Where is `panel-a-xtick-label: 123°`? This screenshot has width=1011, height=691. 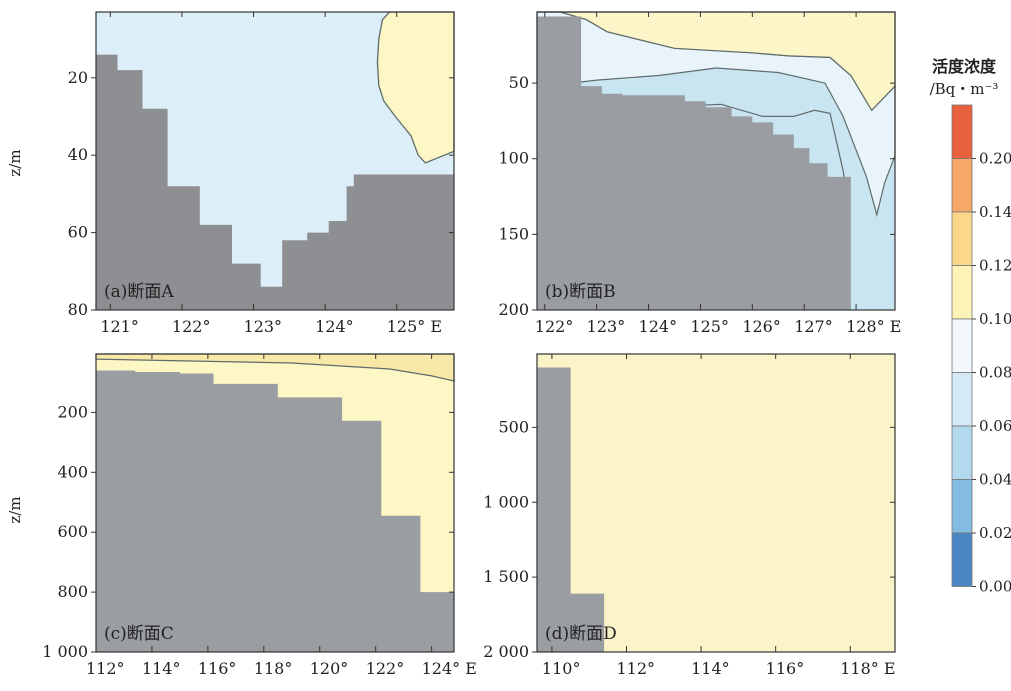
panel-a-xtick-label: 123° is located at coordinates (263, 326).